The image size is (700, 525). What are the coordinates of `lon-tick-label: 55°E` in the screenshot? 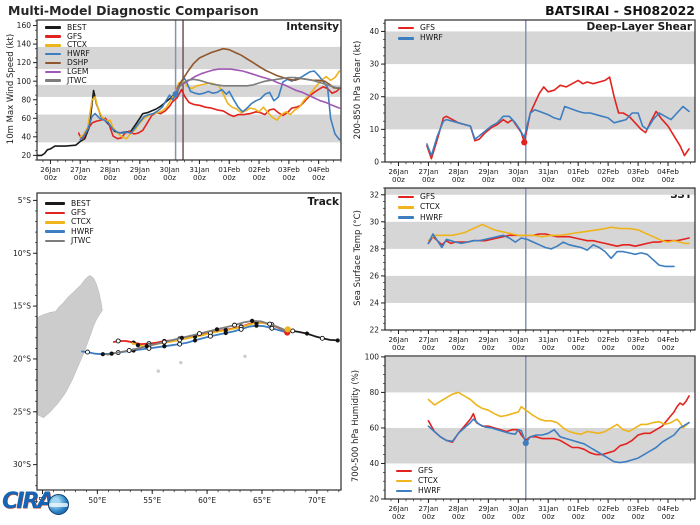 It's located at (152, 500).